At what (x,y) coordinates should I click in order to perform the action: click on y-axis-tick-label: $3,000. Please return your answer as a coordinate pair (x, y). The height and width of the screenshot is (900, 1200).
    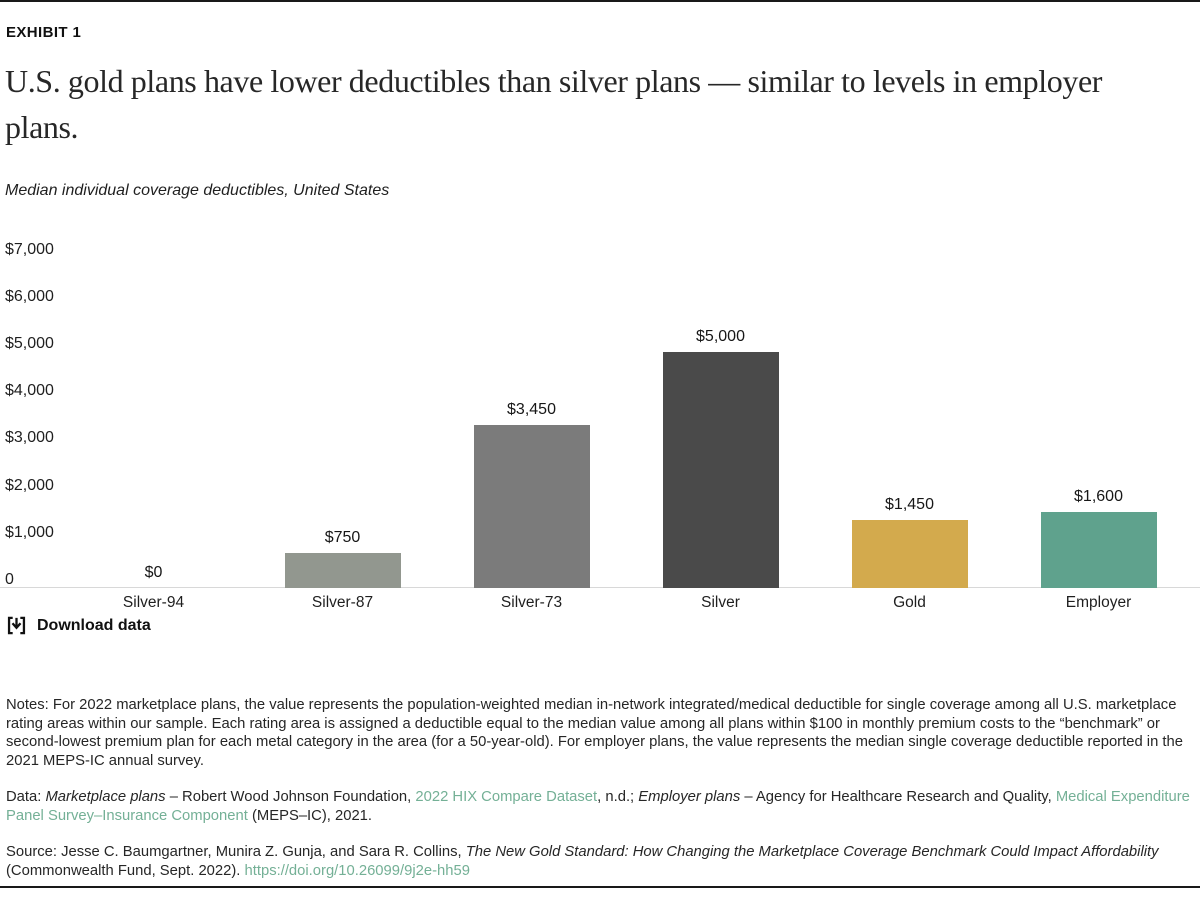
    Looking at the image, I should click on (29, 438).